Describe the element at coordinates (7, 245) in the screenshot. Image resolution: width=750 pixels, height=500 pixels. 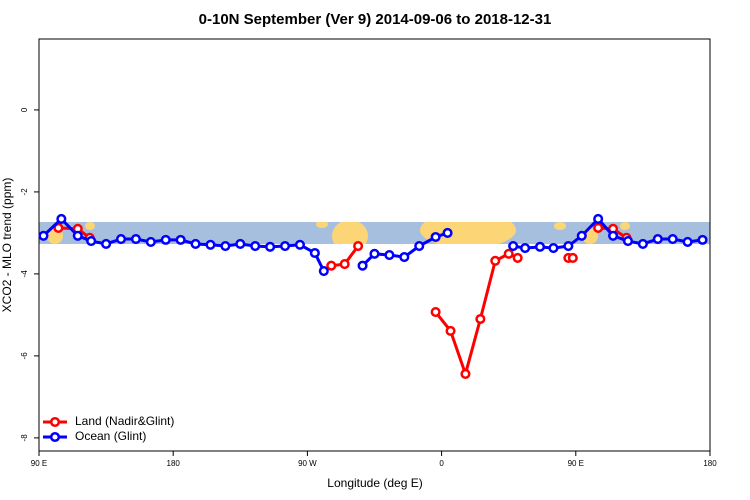
I see `y-axis-label: XCO2 - MLO trend (ppm)` at that location.